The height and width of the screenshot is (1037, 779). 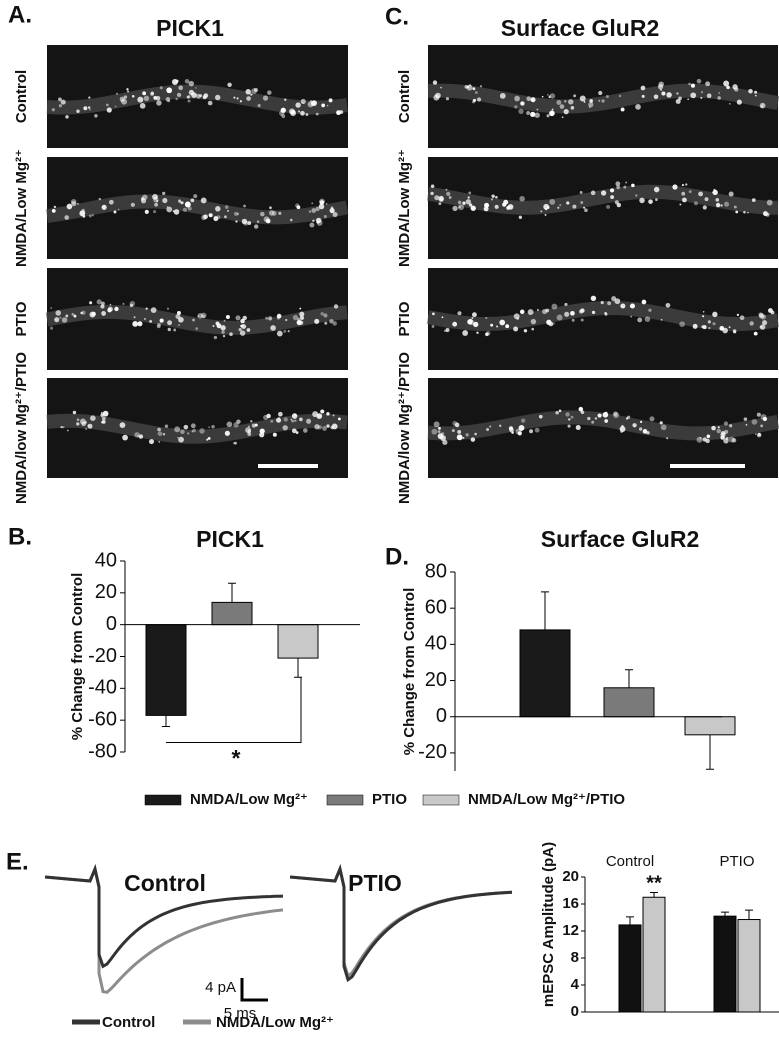 What do you see at coordinates (548, 924) in the screenshot?
I see `y-axis-label: mEPSC Amplitude (pA)` at bounding box center [548, 924].